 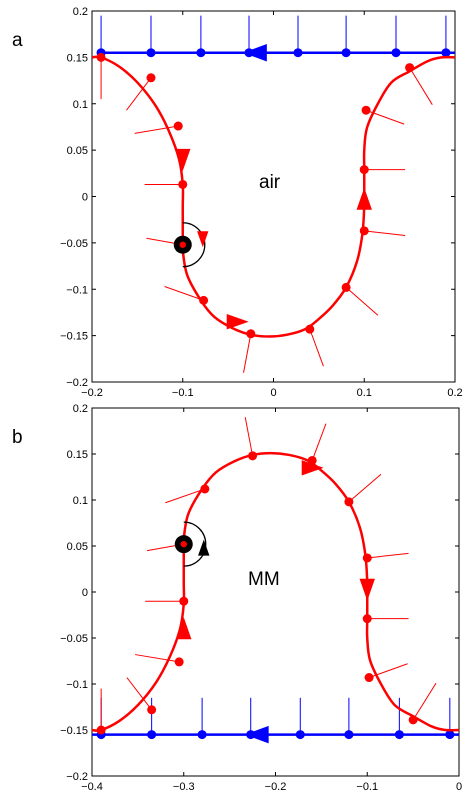 I want to click on panel-b-label: b, so click(x=17, y=437).